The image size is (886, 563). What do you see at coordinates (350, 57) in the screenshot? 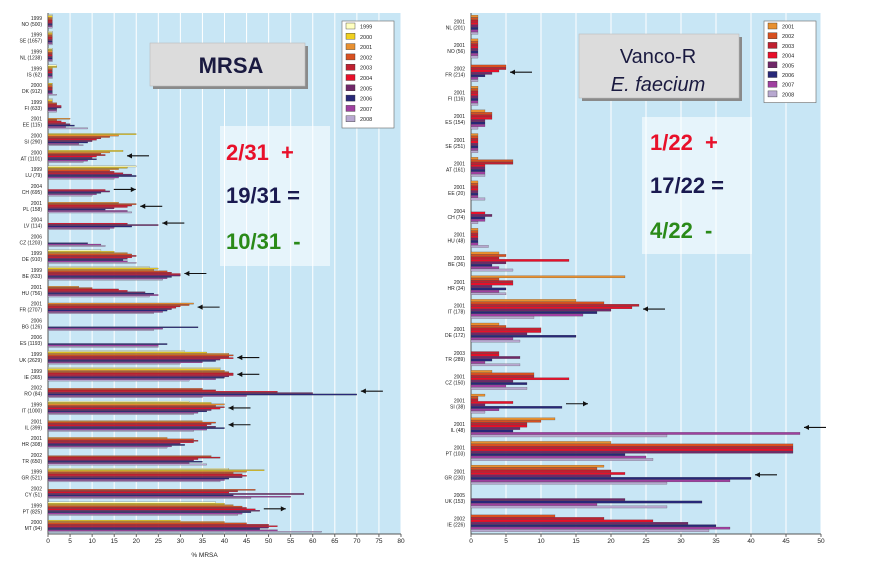
I see `mrsa-legend-swatch` at bounding box center [350, 57].